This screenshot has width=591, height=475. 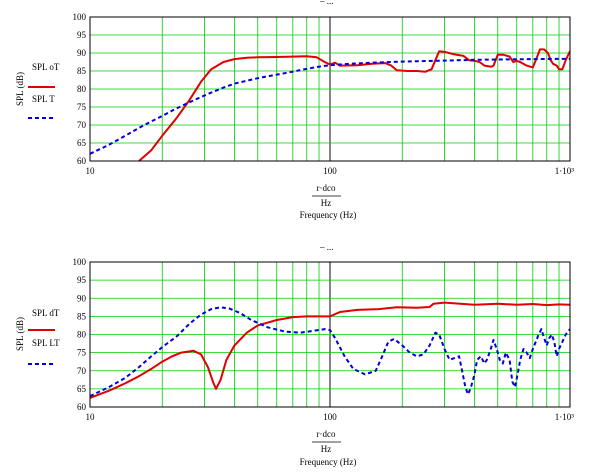 I want to click on chart-1-y-tick-label: 95, so click(x=82, y=35).